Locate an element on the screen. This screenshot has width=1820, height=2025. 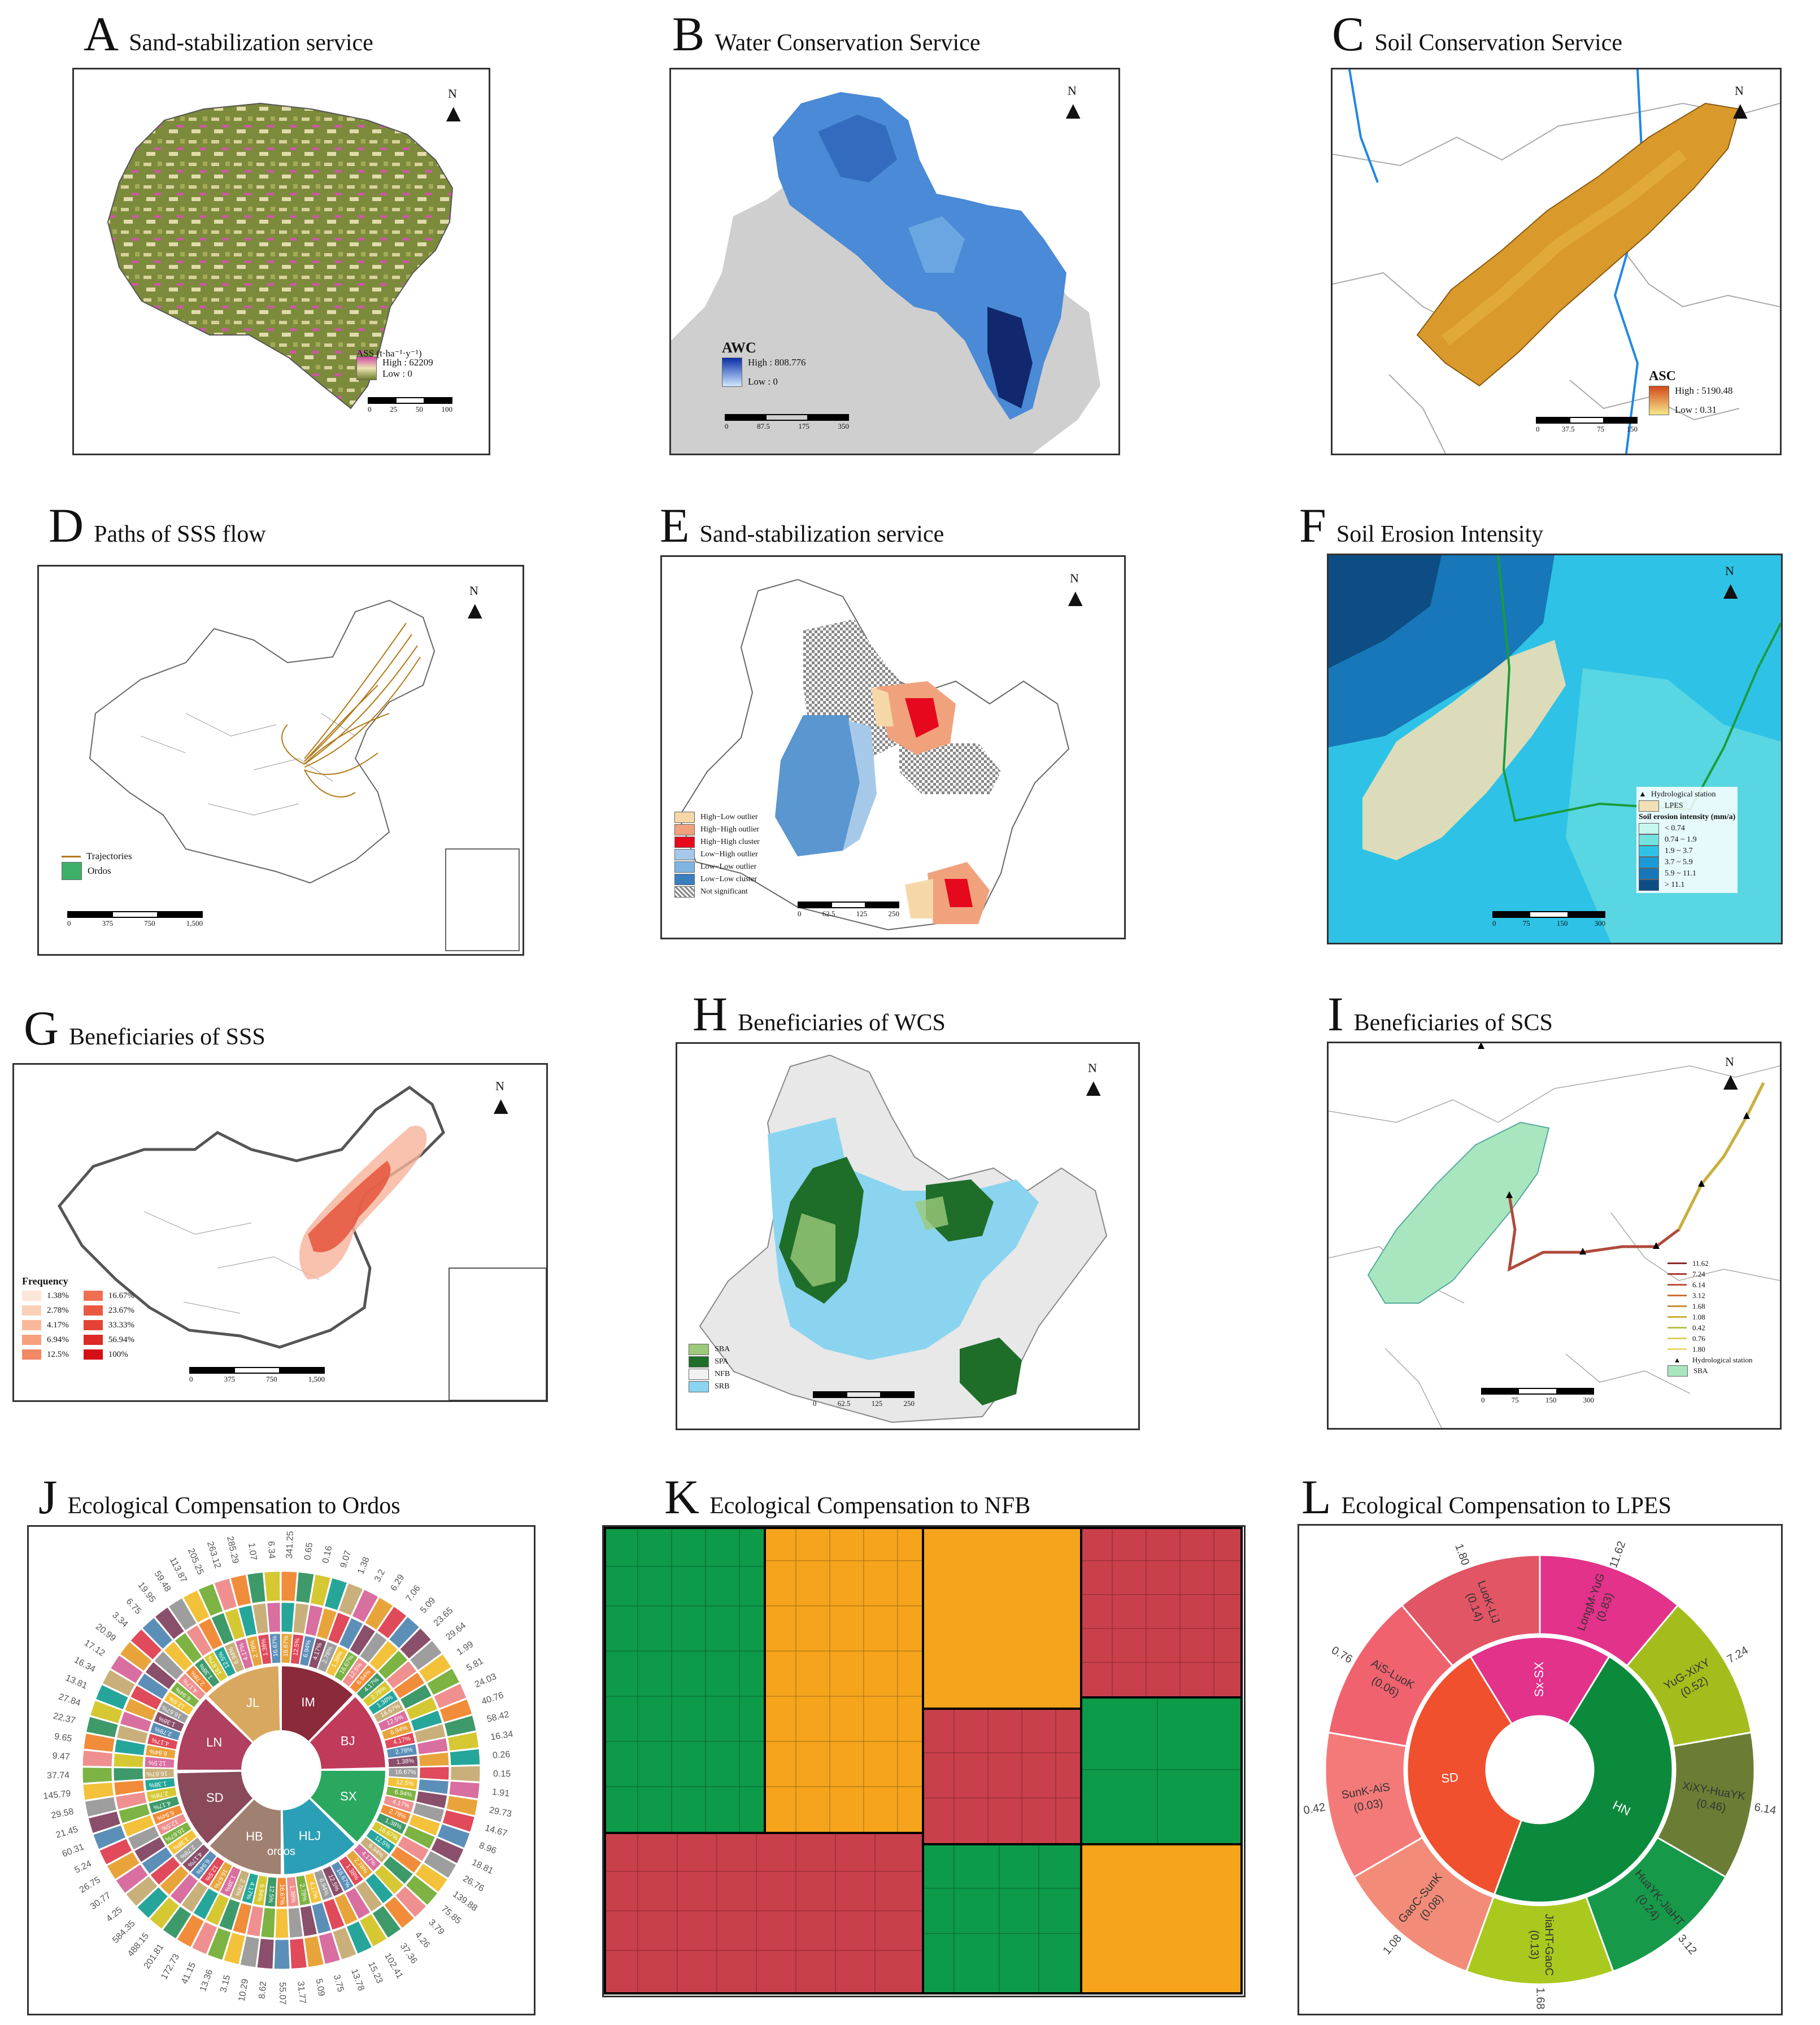
sunburst-inner-label: LN is located at coordinates (214, 1742).